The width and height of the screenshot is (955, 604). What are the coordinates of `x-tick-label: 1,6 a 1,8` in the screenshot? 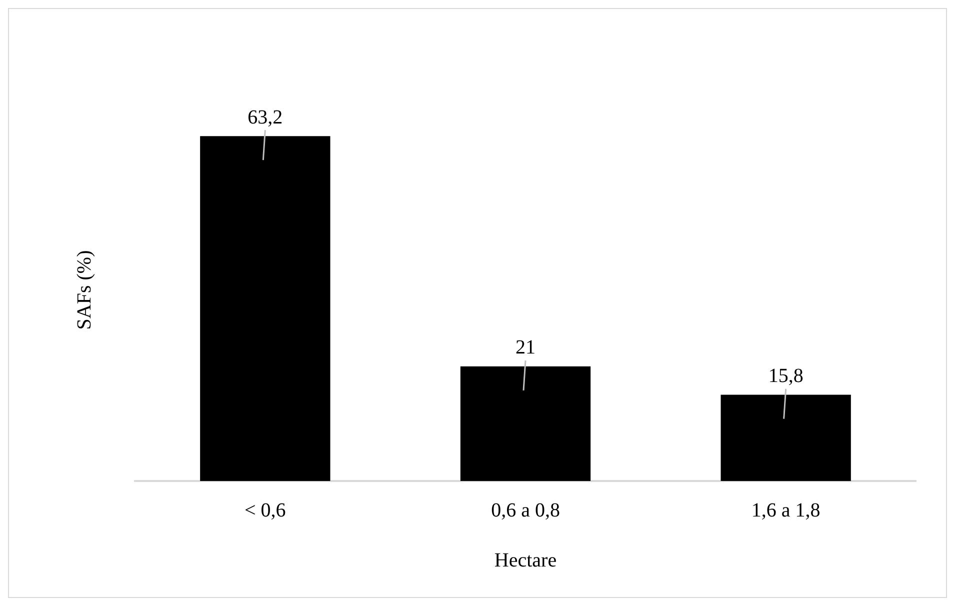 It's located at (785, 510).